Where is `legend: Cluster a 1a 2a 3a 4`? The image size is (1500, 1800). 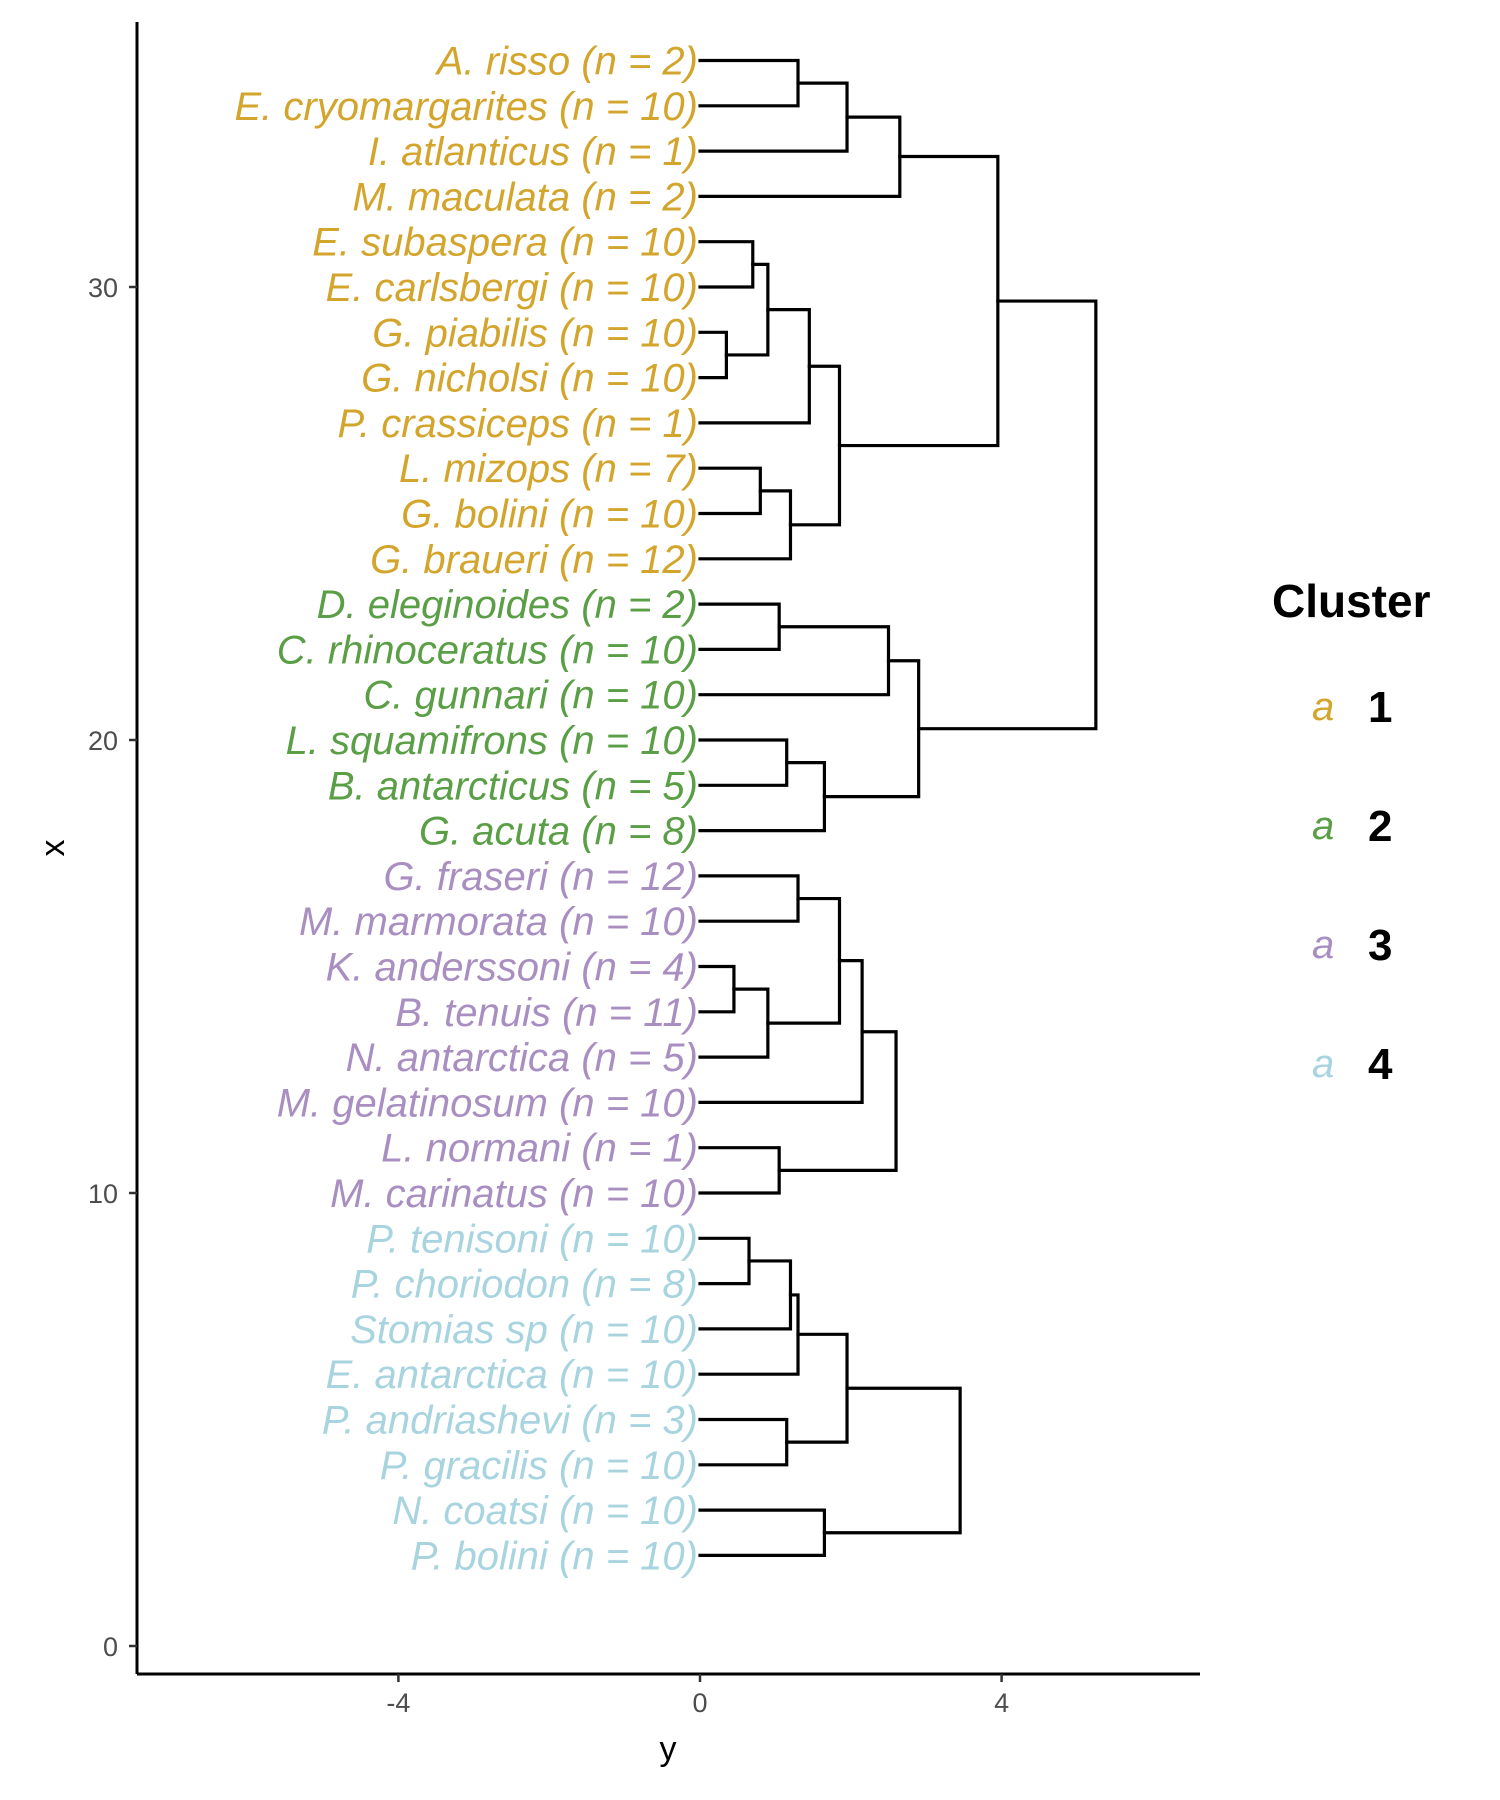
legend: Cluster a 1a 2a 3a 4 is located at coordinates (1351, 832).